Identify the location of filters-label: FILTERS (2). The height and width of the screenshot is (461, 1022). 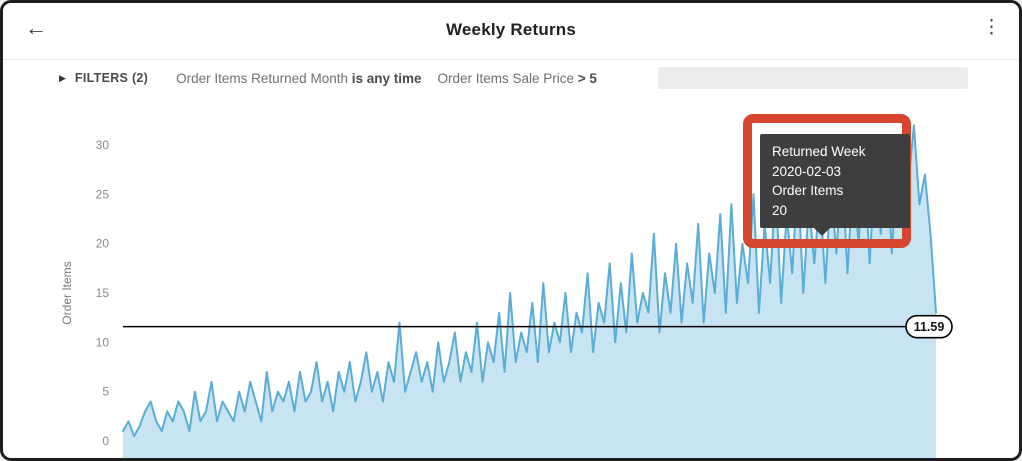
(111, 78).